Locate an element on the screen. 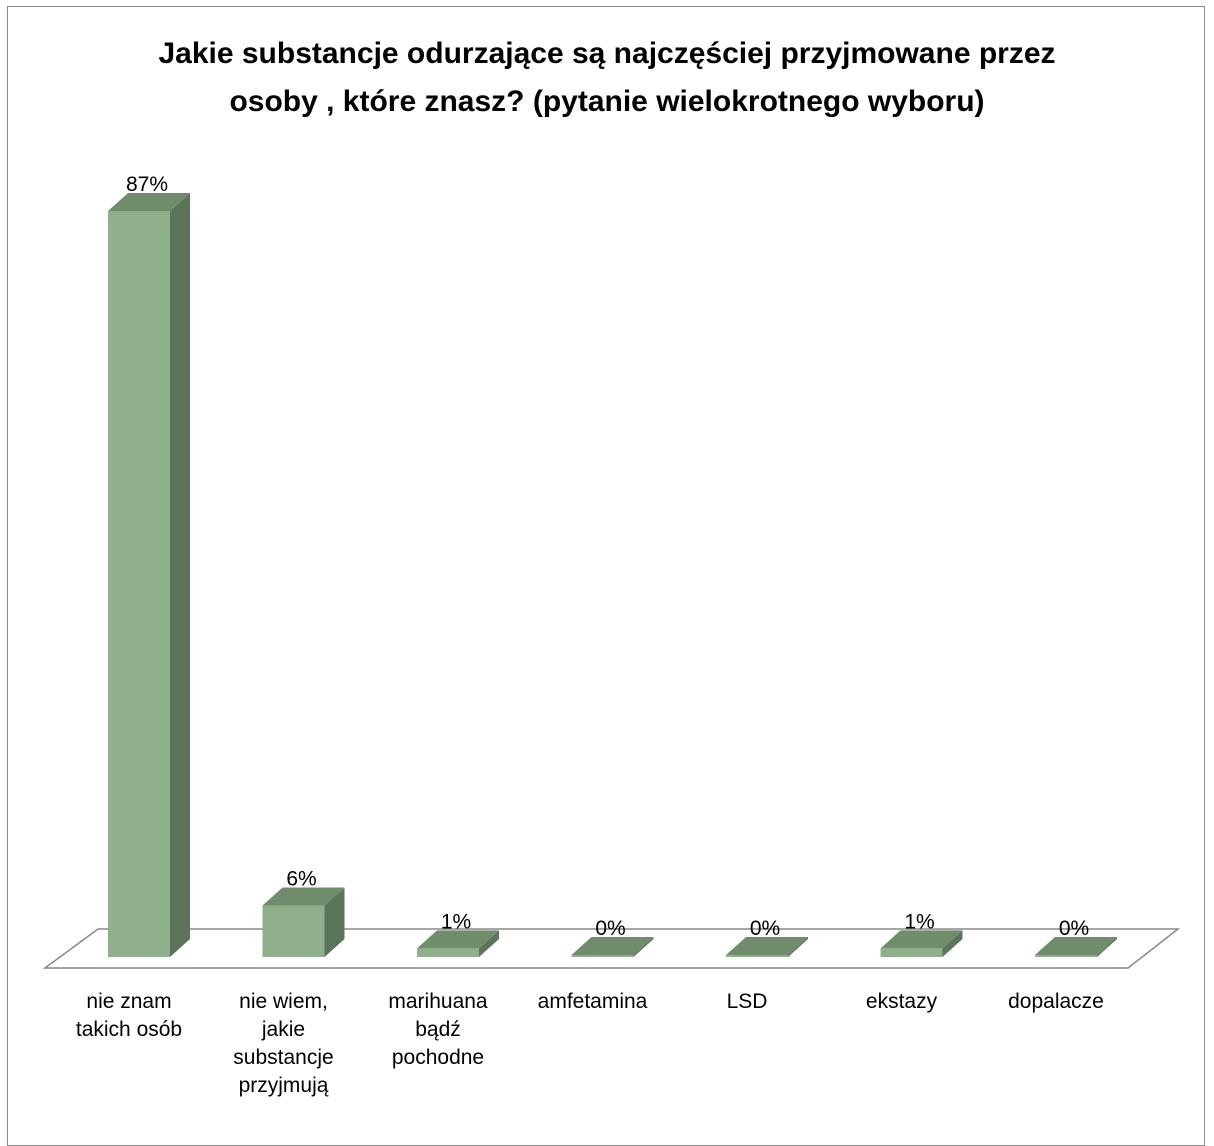 The image size is (1214, 1146). category-label-2-line-1: bądź is located at coordinates (438, 1029).